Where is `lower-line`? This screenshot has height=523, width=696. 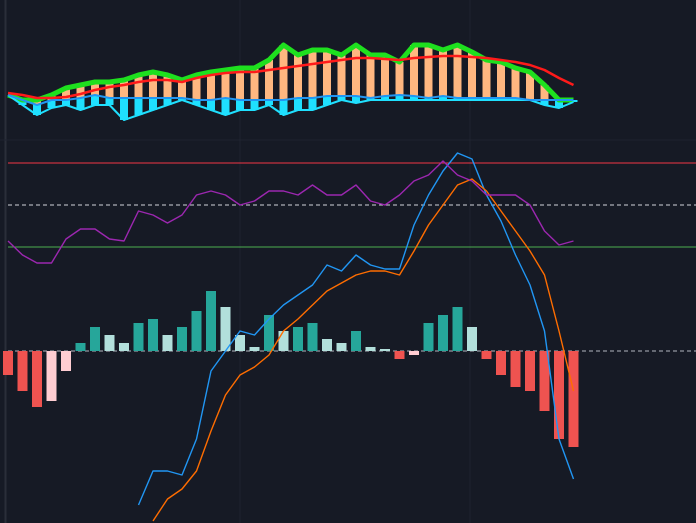
lower-line is located at coordinates (290, 107).